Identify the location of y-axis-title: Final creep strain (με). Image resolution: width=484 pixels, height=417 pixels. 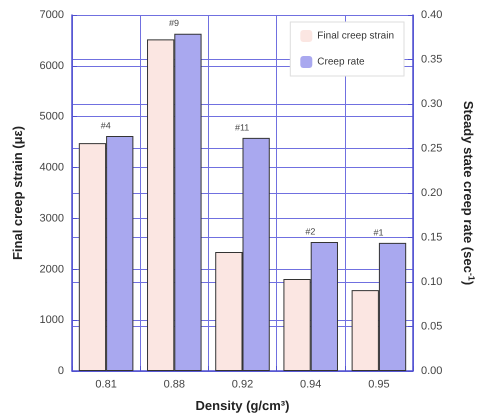
(17, 193).